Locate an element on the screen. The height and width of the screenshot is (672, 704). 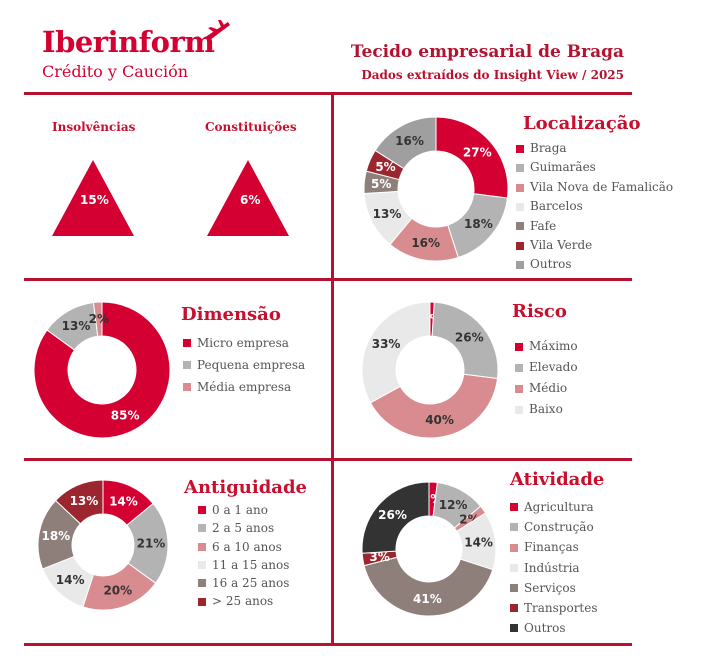
dimensao-slice-micro-empresa is located at coordinates (102, 370).